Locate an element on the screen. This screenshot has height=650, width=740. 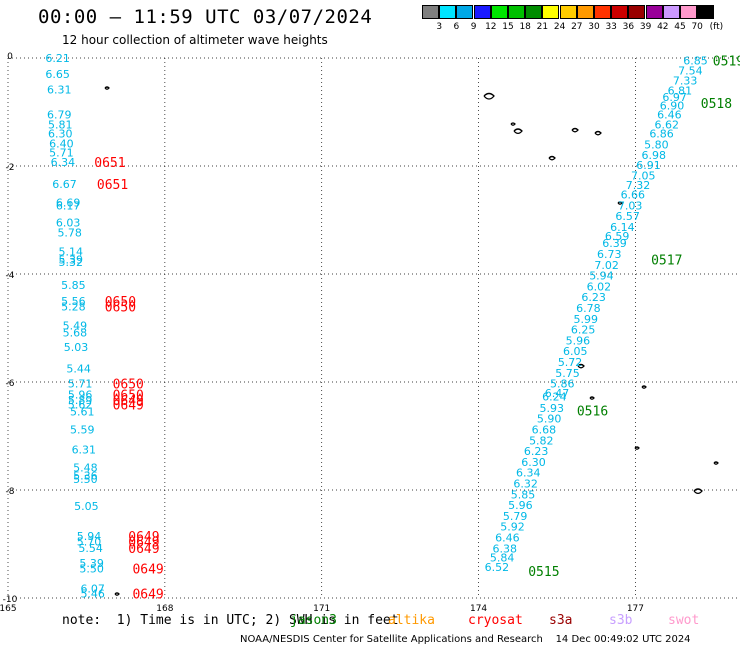
wave-height-value: 6.73 is located at coordinates (609, 254).